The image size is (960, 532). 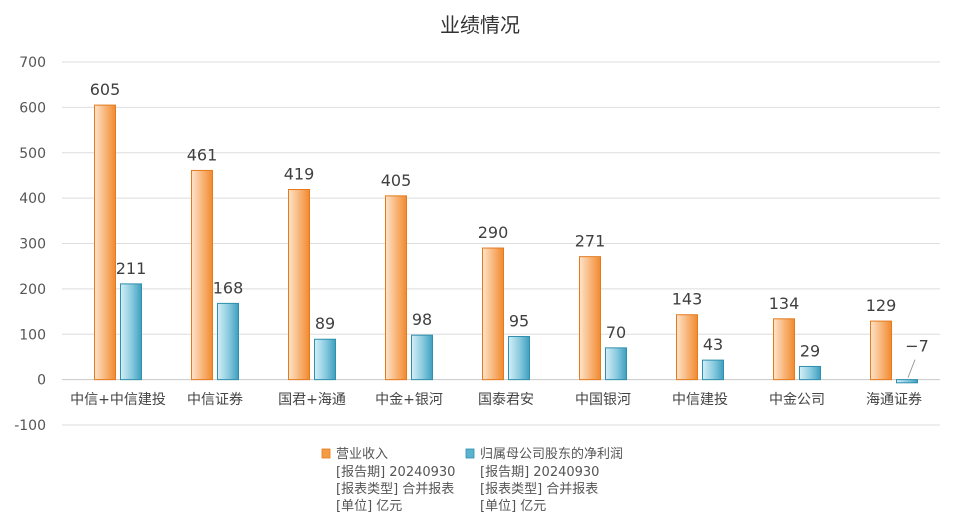 What do you see at coordinates (616, 332) in the screenshot?
I see `data-label: 70` at bounding box center [616, 332].